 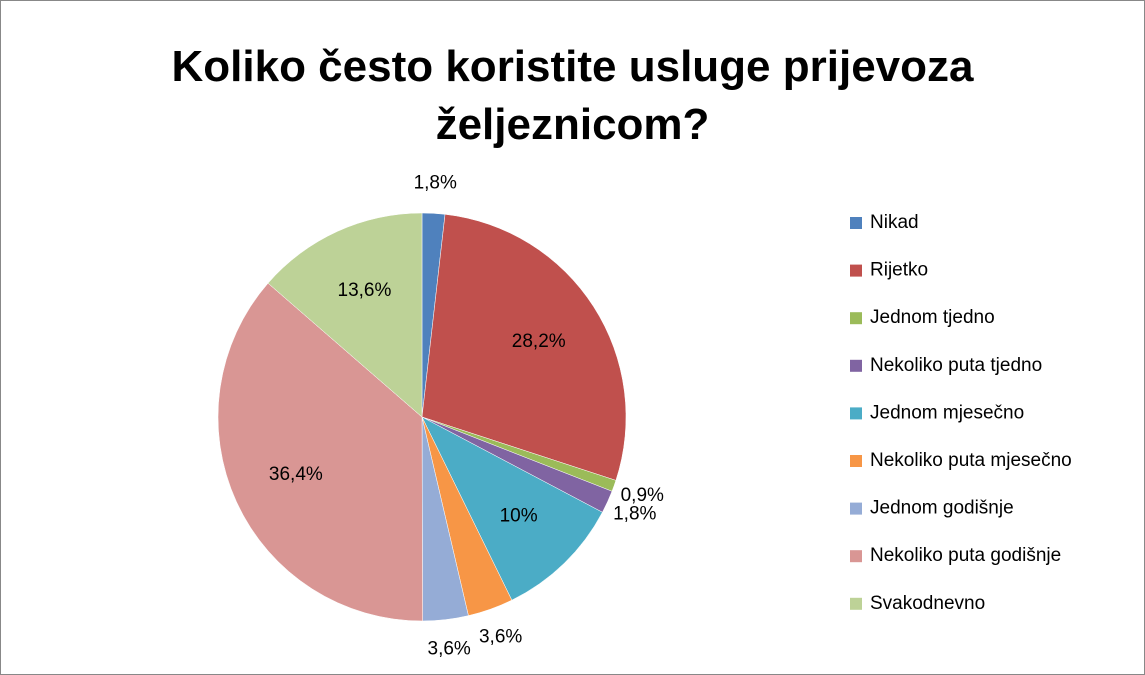 What do you see at coordinates (539, 341) in the screenshot?
I see `data-label: 28,2%` at bounding box center [539, 341].